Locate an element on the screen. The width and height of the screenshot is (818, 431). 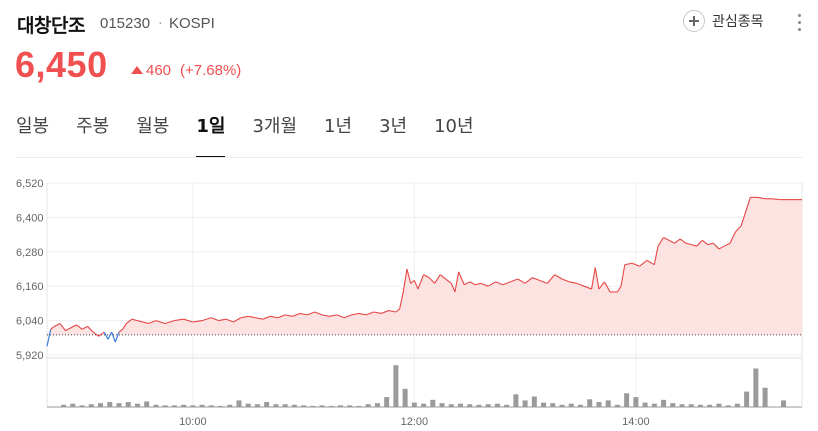
y-tick-label: 6,280 is located at coordinates (30, 253).